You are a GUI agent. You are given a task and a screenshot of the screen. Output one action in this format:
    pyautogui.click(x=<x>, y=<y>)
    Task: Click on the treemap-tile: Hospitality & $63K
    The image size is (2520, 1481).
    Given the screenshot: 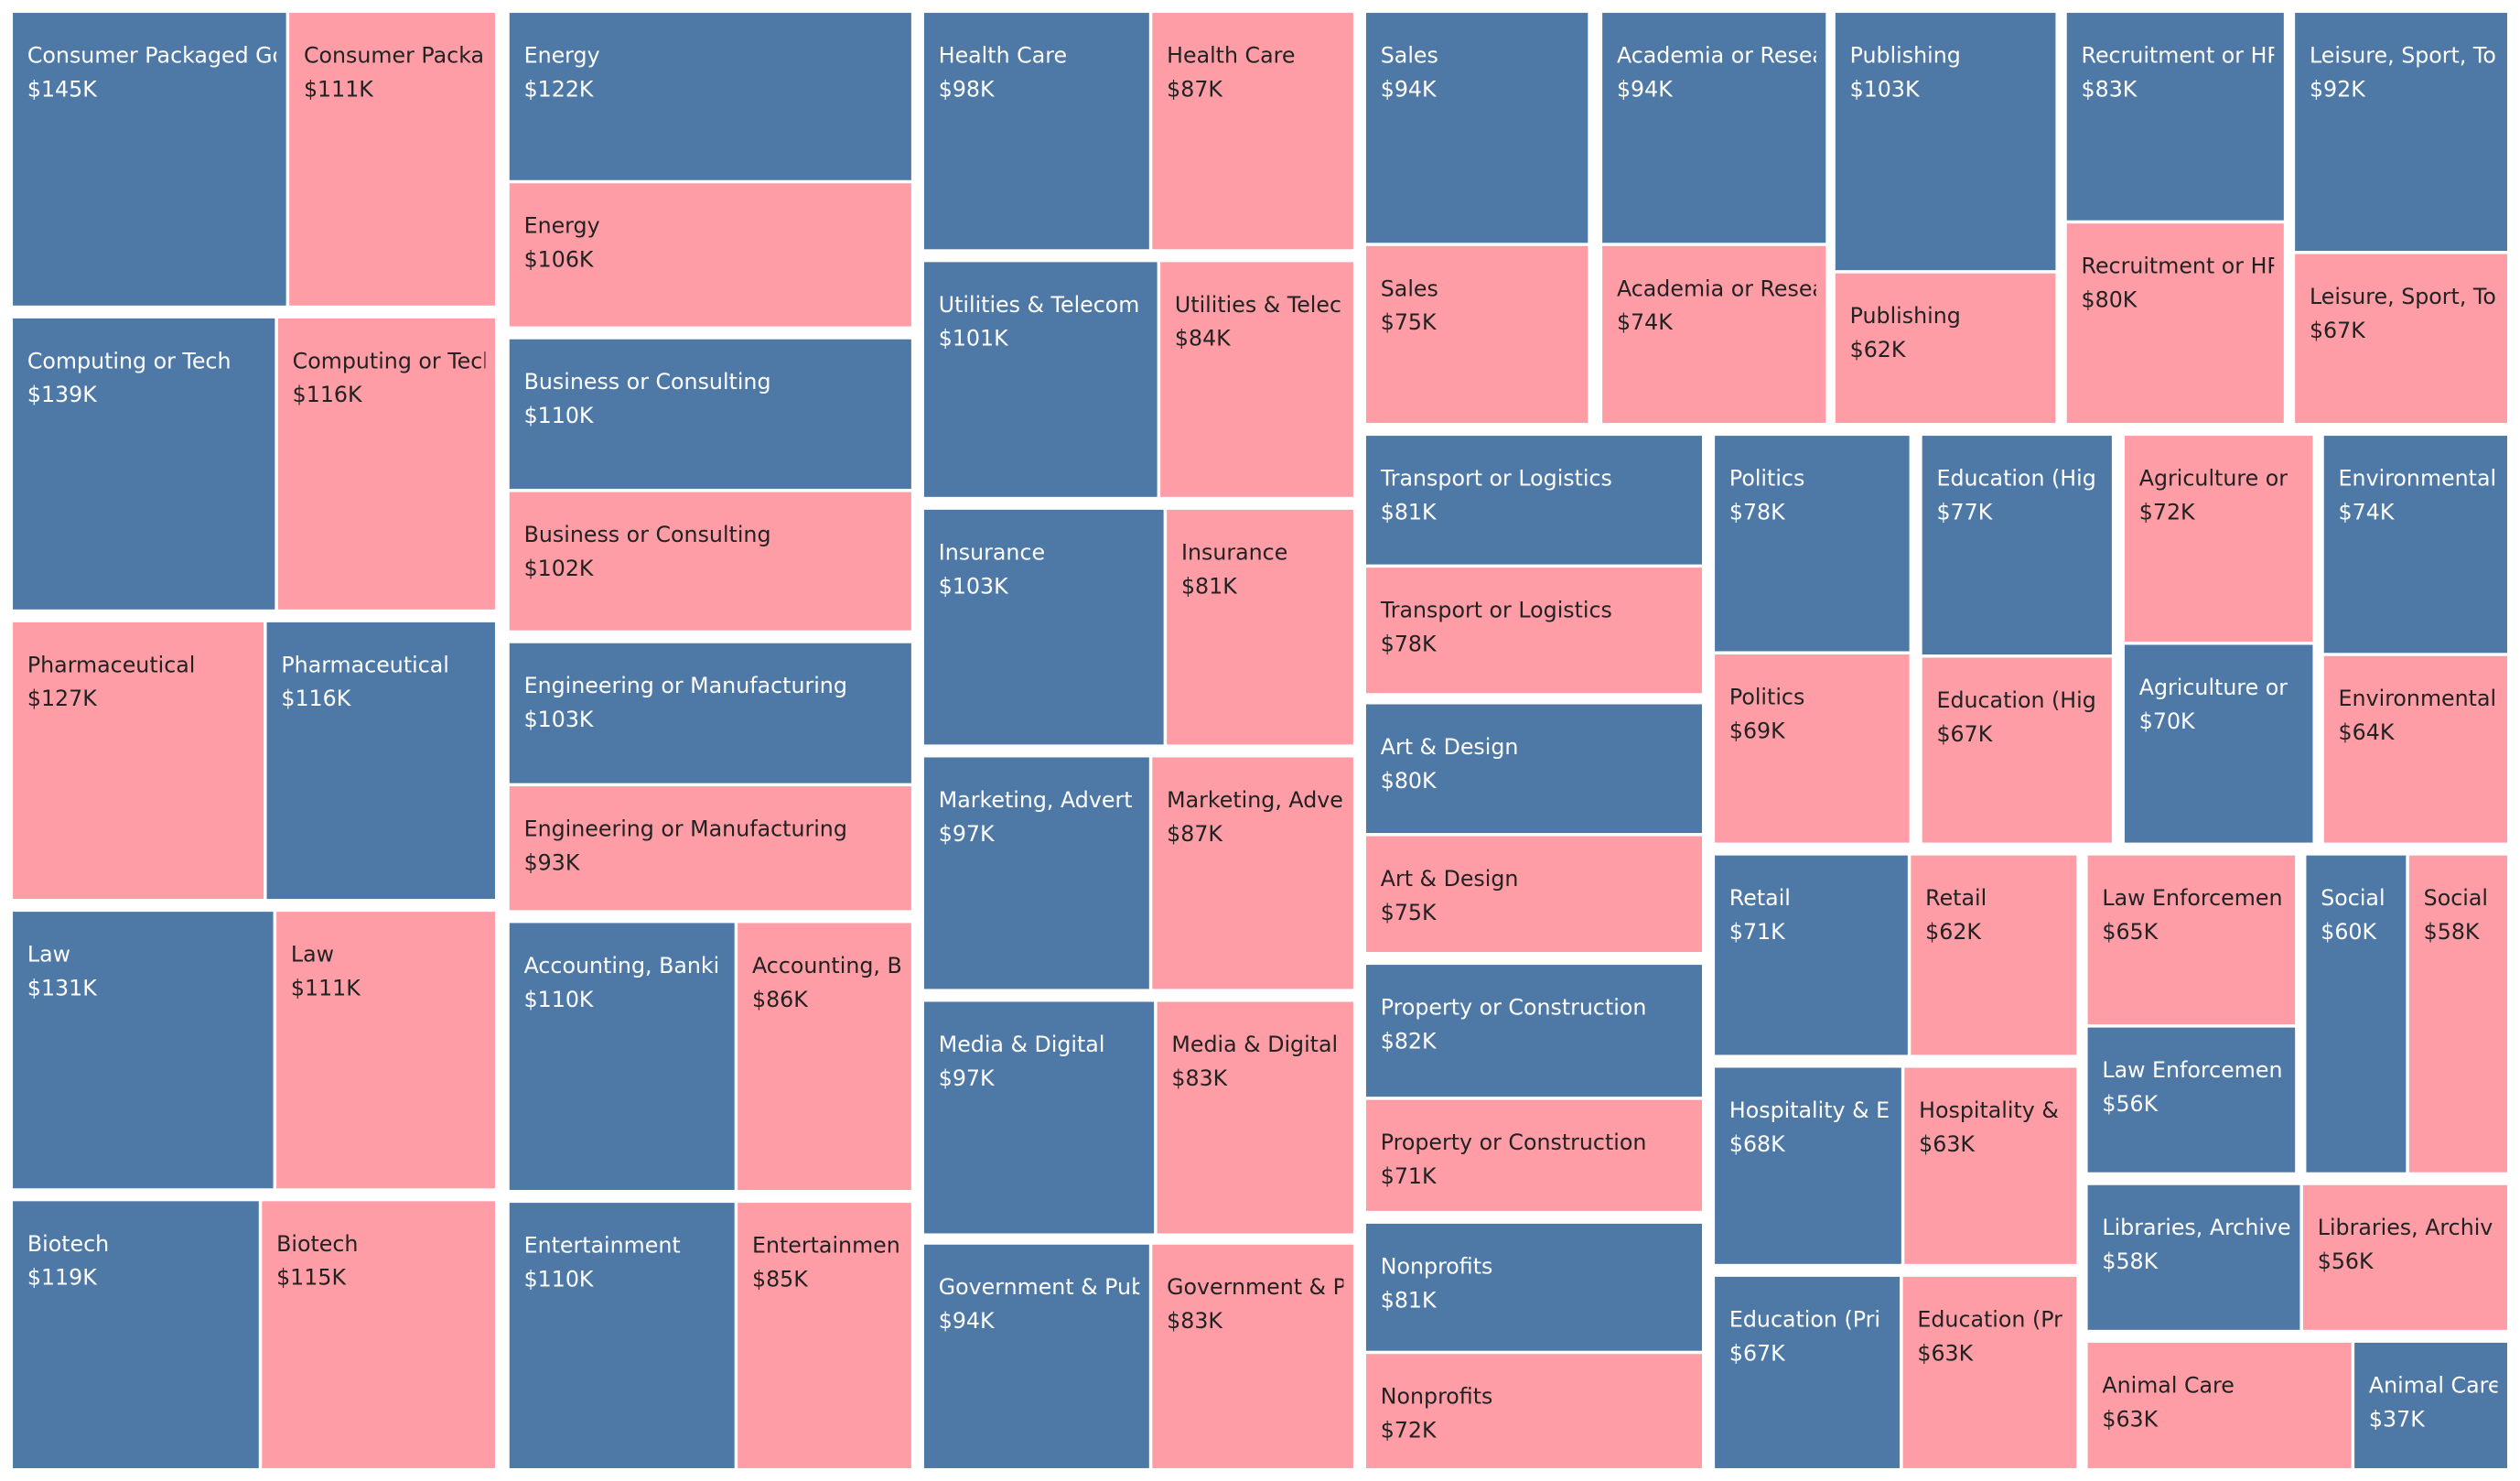 What is the action you would take?
    pyautogui.click(x=1990, y=1165)
    